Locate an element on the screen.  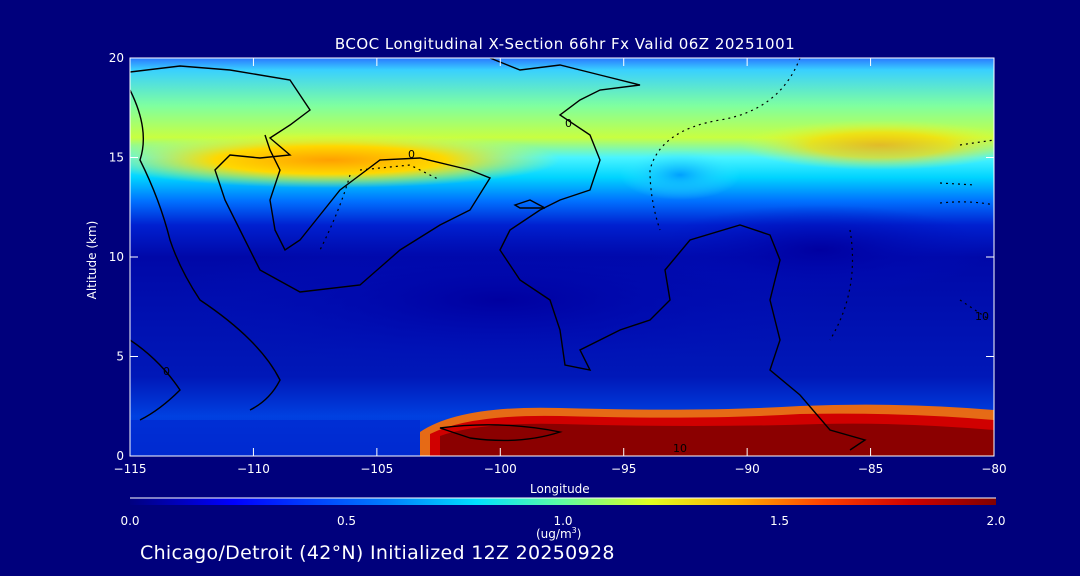
colorbar-unit-prefix: (ug/m is located at coordinates (554, 534).